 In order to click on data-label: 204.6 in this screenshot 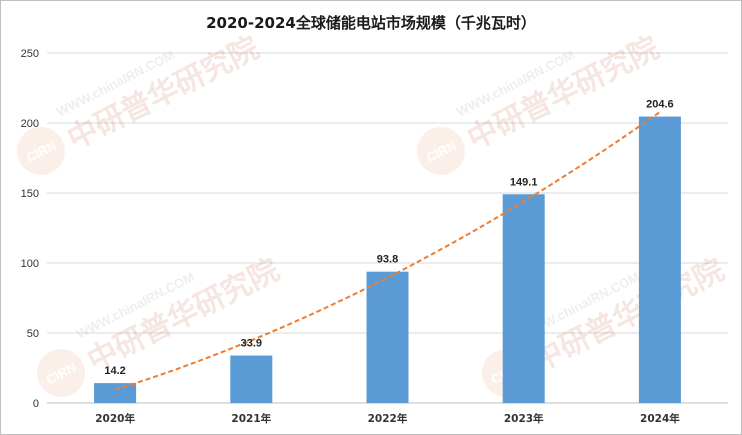, I will do `click(660, 105)`.